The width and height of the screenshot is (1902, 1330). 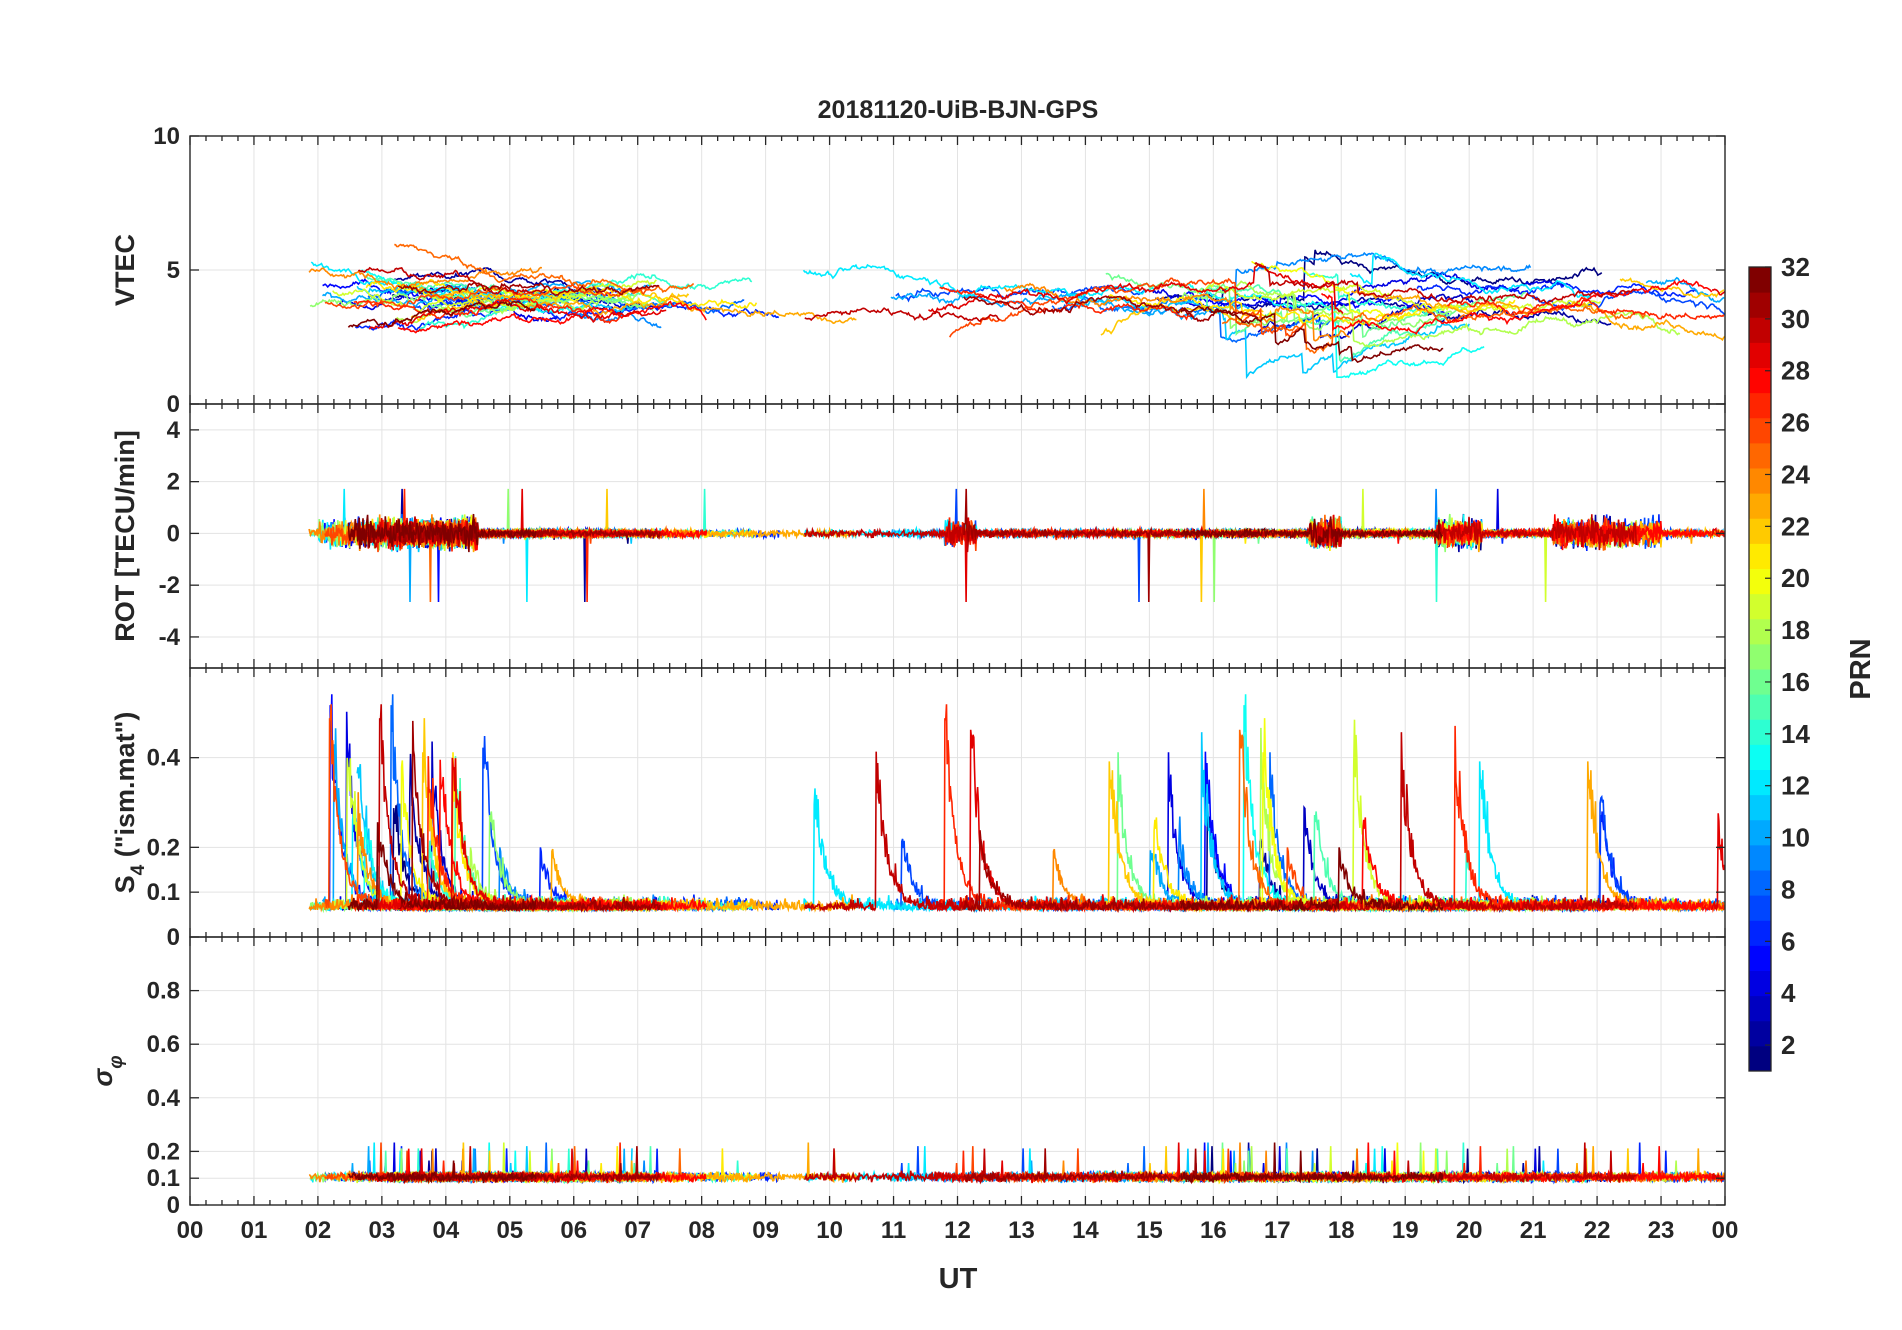 What do you see at coordinates (190, 1230) in the screenshot?
I see `x-tick-label: 00` at bounding box center [190, 1230].